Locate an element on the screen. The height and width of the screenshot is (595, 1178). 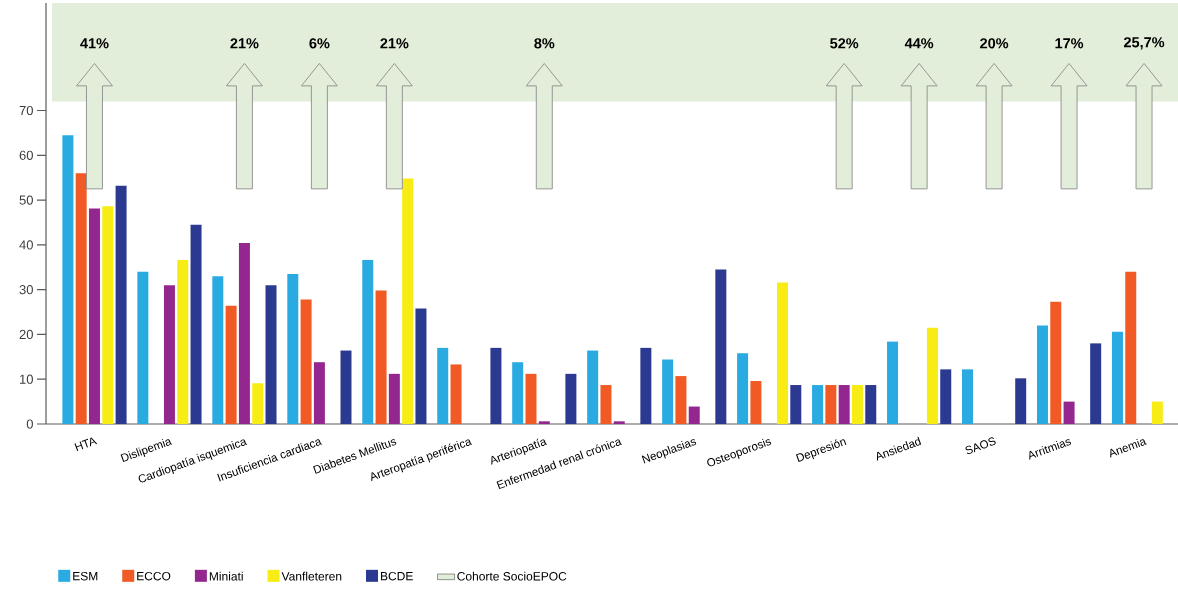
annotation: 52% is located at coordinates (844, 43).